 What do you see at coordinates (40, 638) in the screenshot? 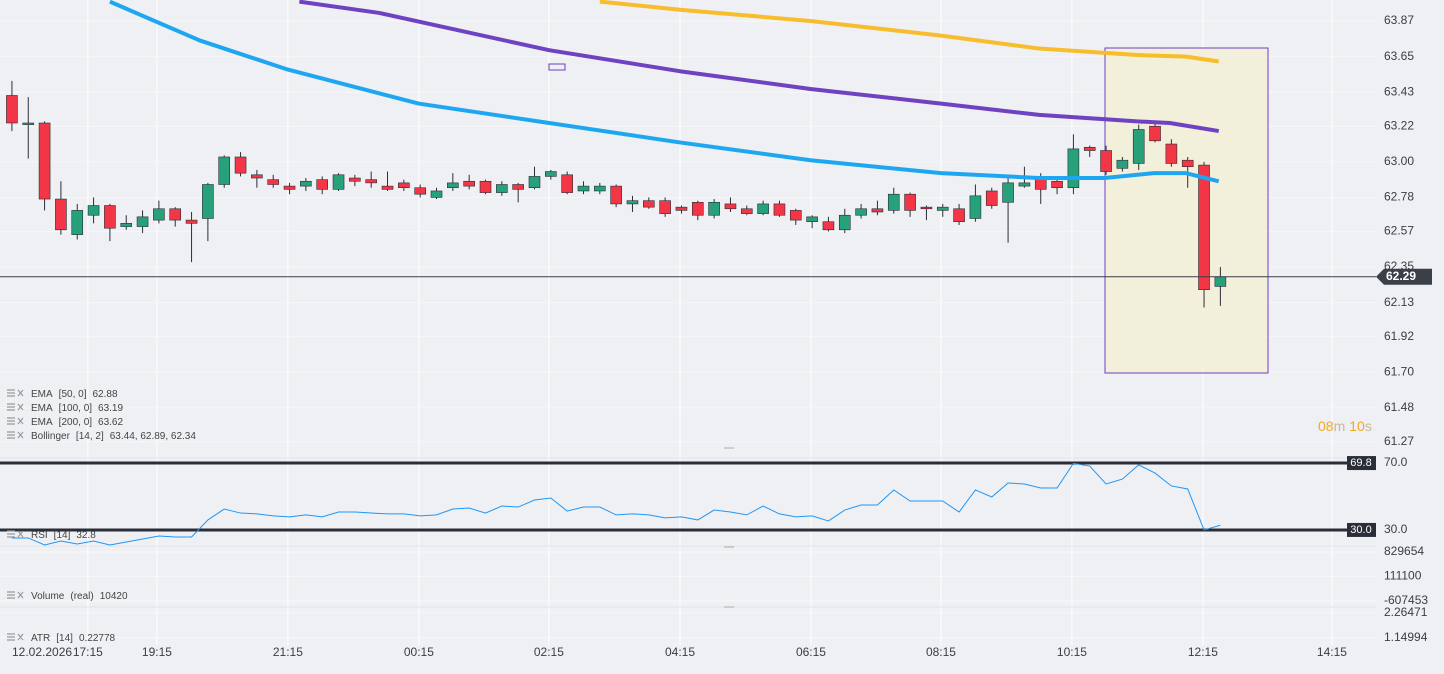
I see `legend-part: ATR` at bounding box center [40, 638].